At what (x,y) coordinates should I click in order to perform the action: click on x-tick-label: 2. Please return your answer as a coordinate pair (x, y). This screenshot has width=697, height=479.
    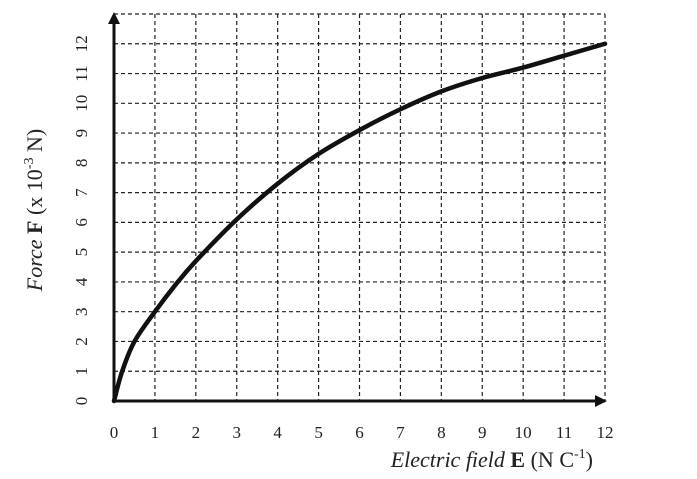
    Looking at the image, I should click on (196, 432).